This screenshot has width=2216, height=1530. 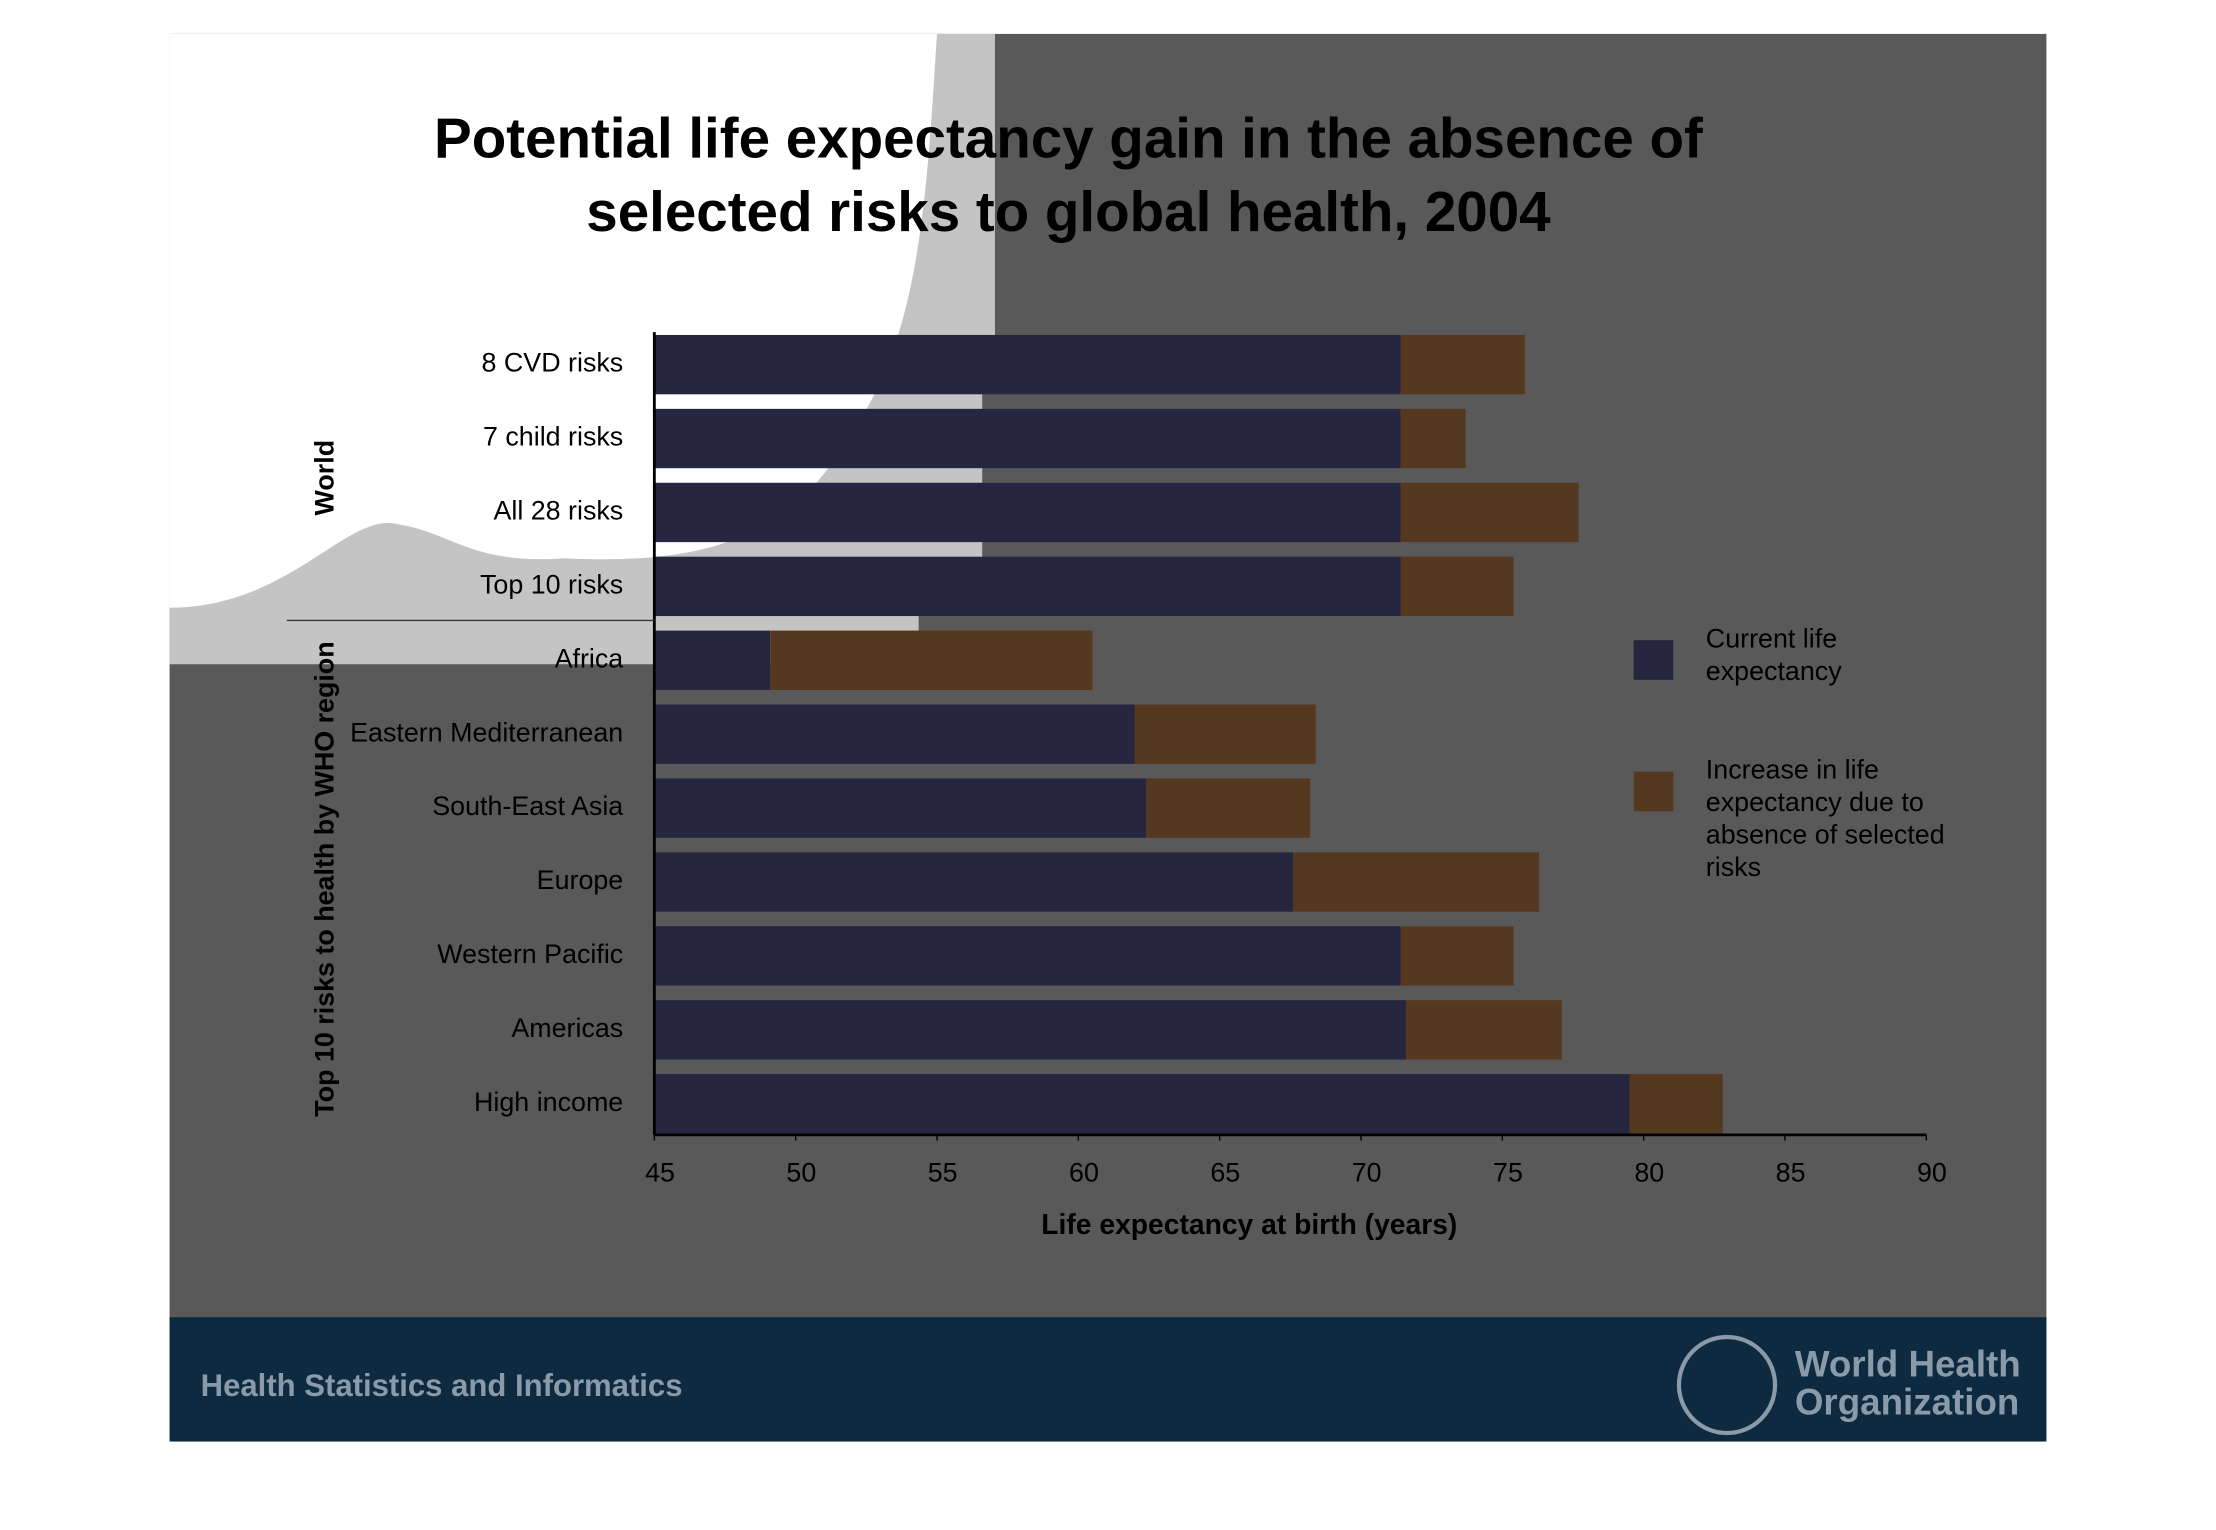 What do you see at coordinates (442, 1385) in the screenshot?
I see `footer-text: Health Statistics and Informatics` at bounding box center [442, 1385].